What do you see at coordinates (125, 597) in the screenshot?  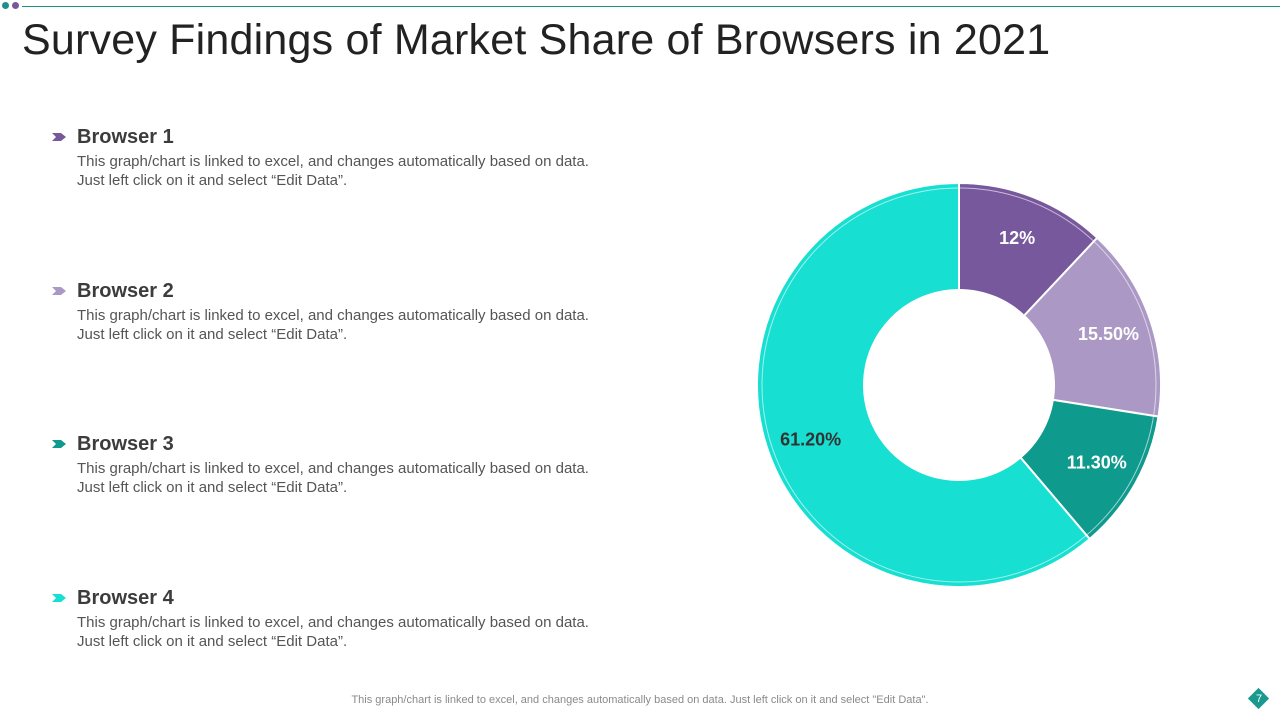 I see `legend-name: Browser 4` at bounding box center [125, 597].